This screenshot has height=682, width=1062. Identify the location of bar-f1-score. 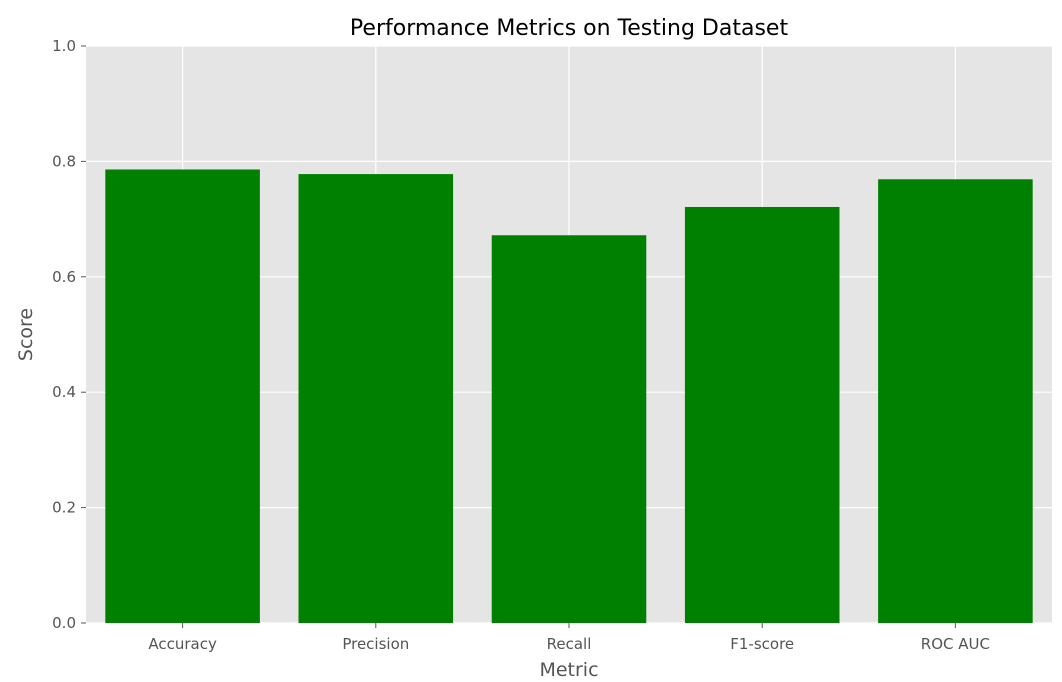
(762, 414).